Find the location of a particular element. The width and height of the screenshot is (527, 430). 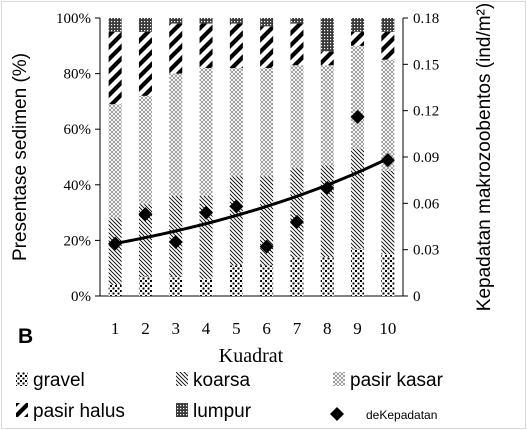

y-right-tick-label: 0.12 is located at coordinates (426, 112).